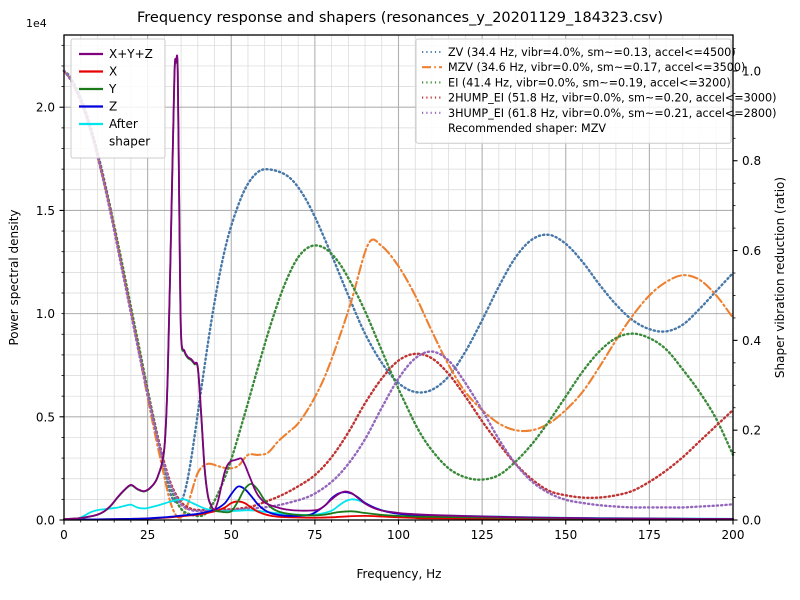 Image resolution: width=800 pixels, height=600 pixels. What do you see at coordinates (751, 251) in the screenshot?
I see `y-right-tick-label: 0.6` at bounding box center [751, 251].